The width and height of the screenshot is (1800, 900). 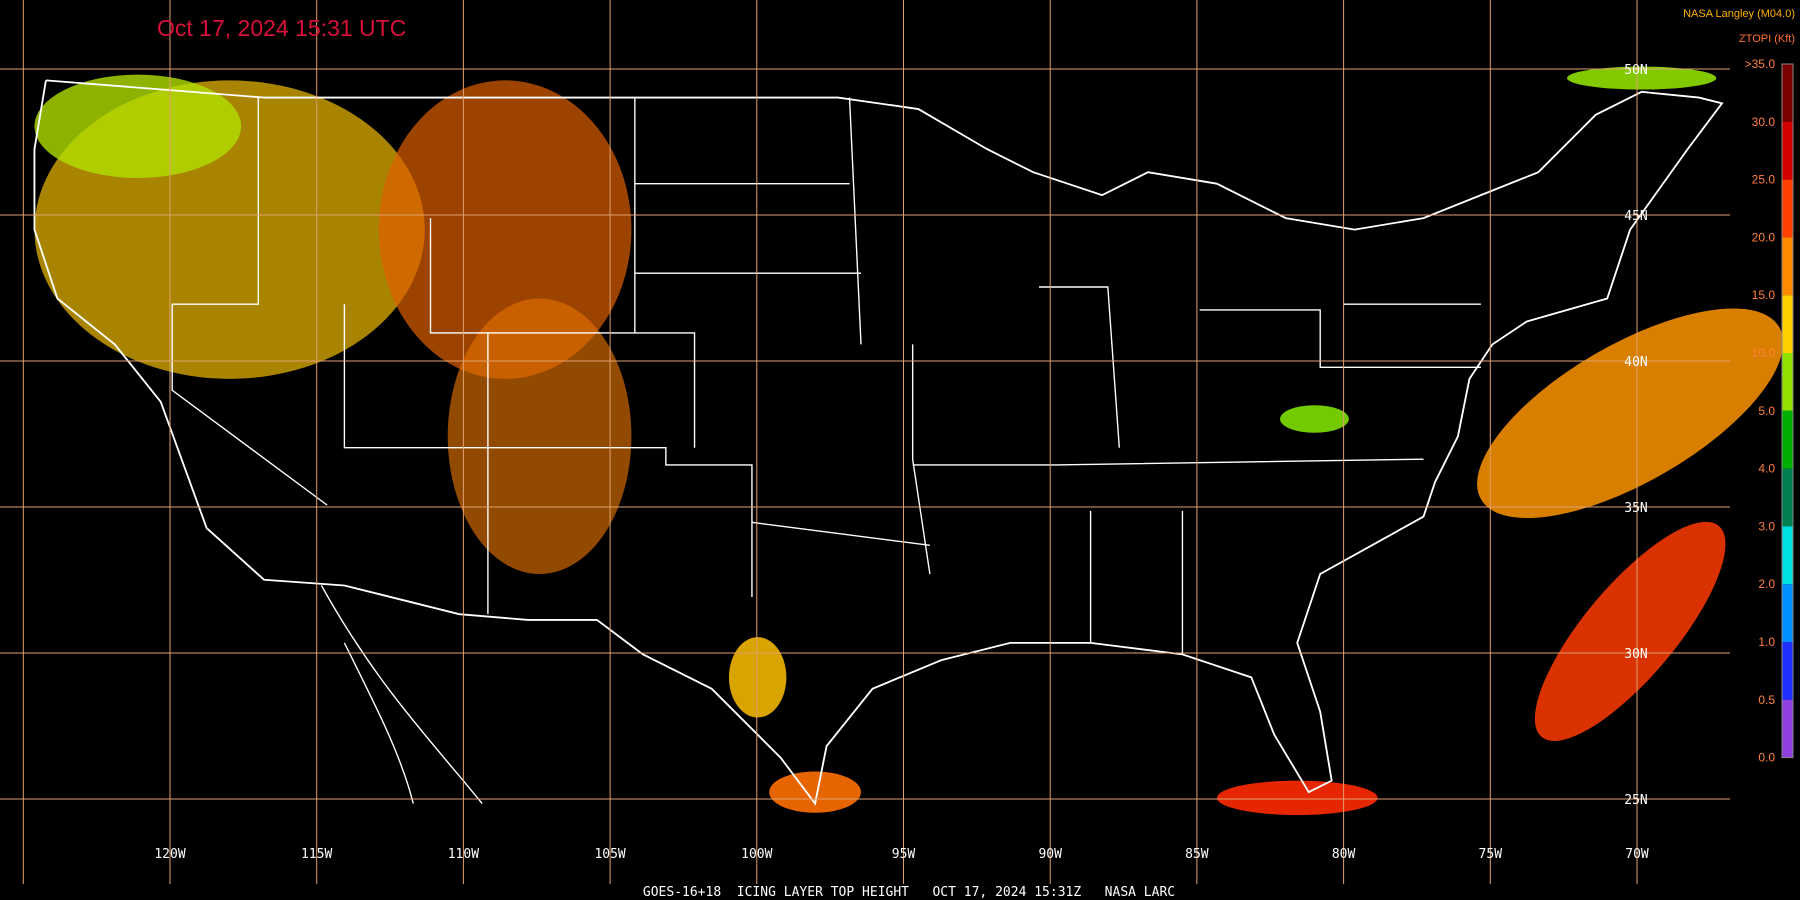 What do you see at coordinates (1766, 758) in the screenshot?
I see `colorbar-label: 0.0` at bounding box center [1766, 758].